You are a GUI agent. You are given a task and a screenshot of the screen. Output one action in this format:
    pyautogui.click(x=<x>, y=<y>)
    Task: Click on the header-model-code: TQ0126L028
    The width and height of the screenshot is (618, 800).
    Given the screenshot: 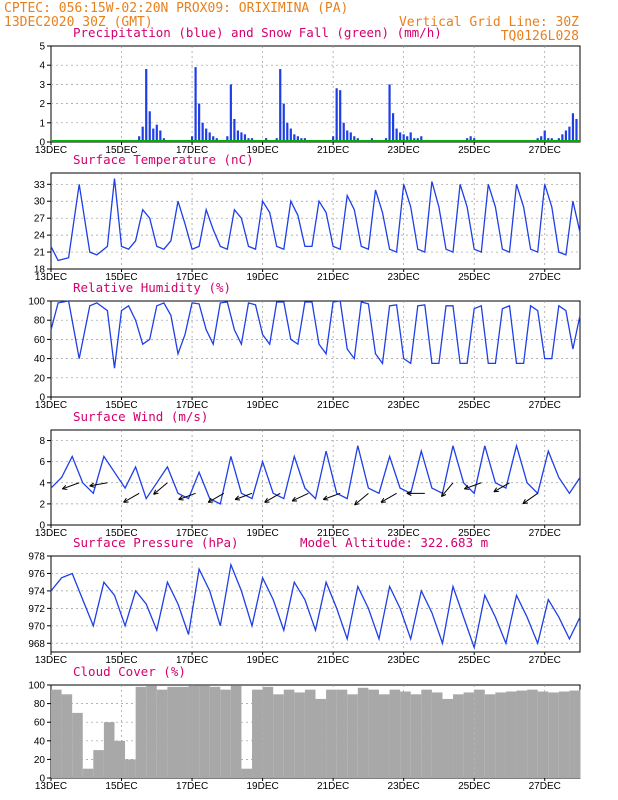 What is the action you would take?
    pyautogui.click(x=540, y=36)
    